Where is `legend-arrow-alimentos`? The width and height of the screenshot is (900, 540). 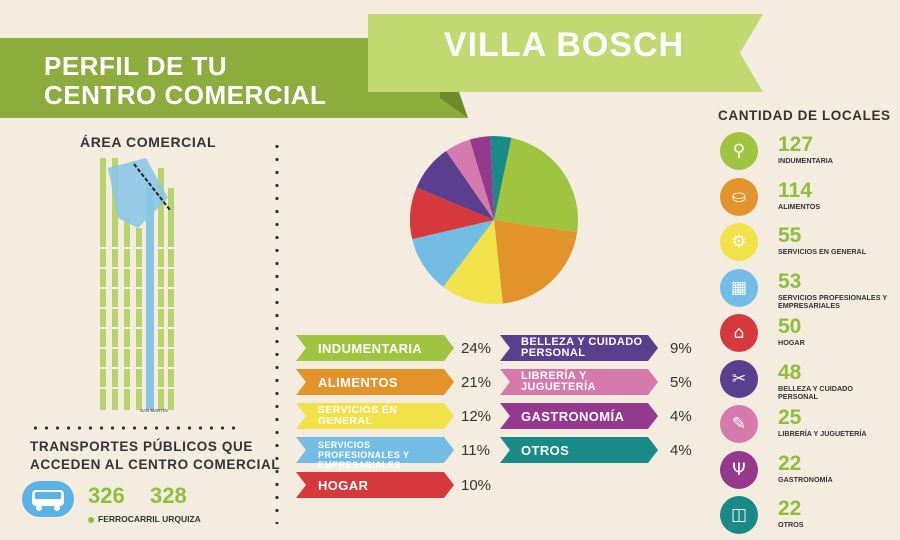
legend-arrow-alimentos is located at coordinates (375, 382).